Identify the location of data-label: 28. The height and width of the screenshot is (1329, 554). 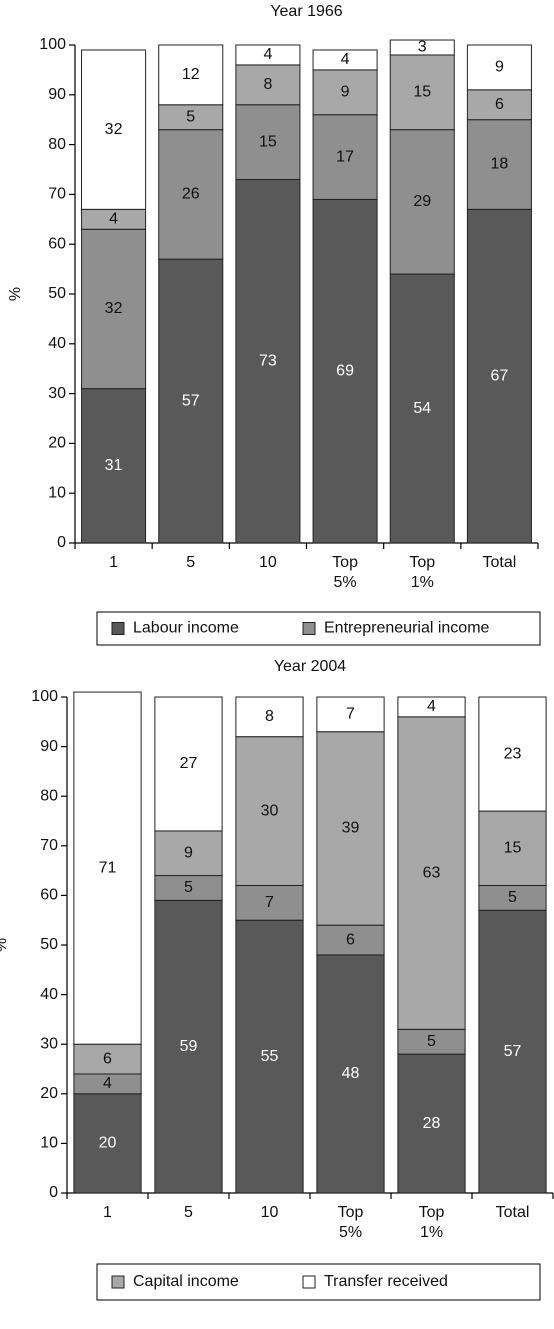
(432, 1123).